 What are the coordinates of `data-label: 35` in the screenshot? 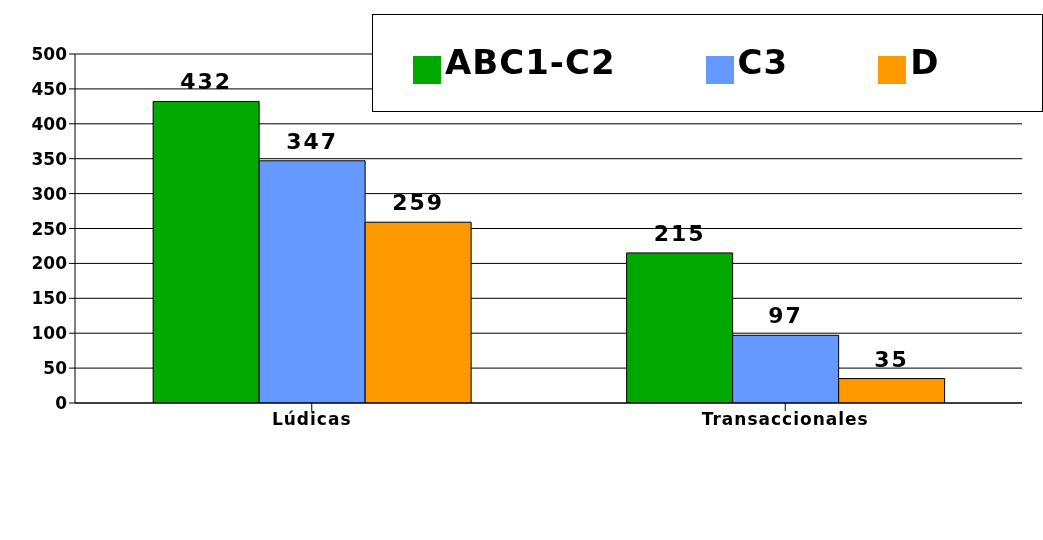 It's located at (891, 359).